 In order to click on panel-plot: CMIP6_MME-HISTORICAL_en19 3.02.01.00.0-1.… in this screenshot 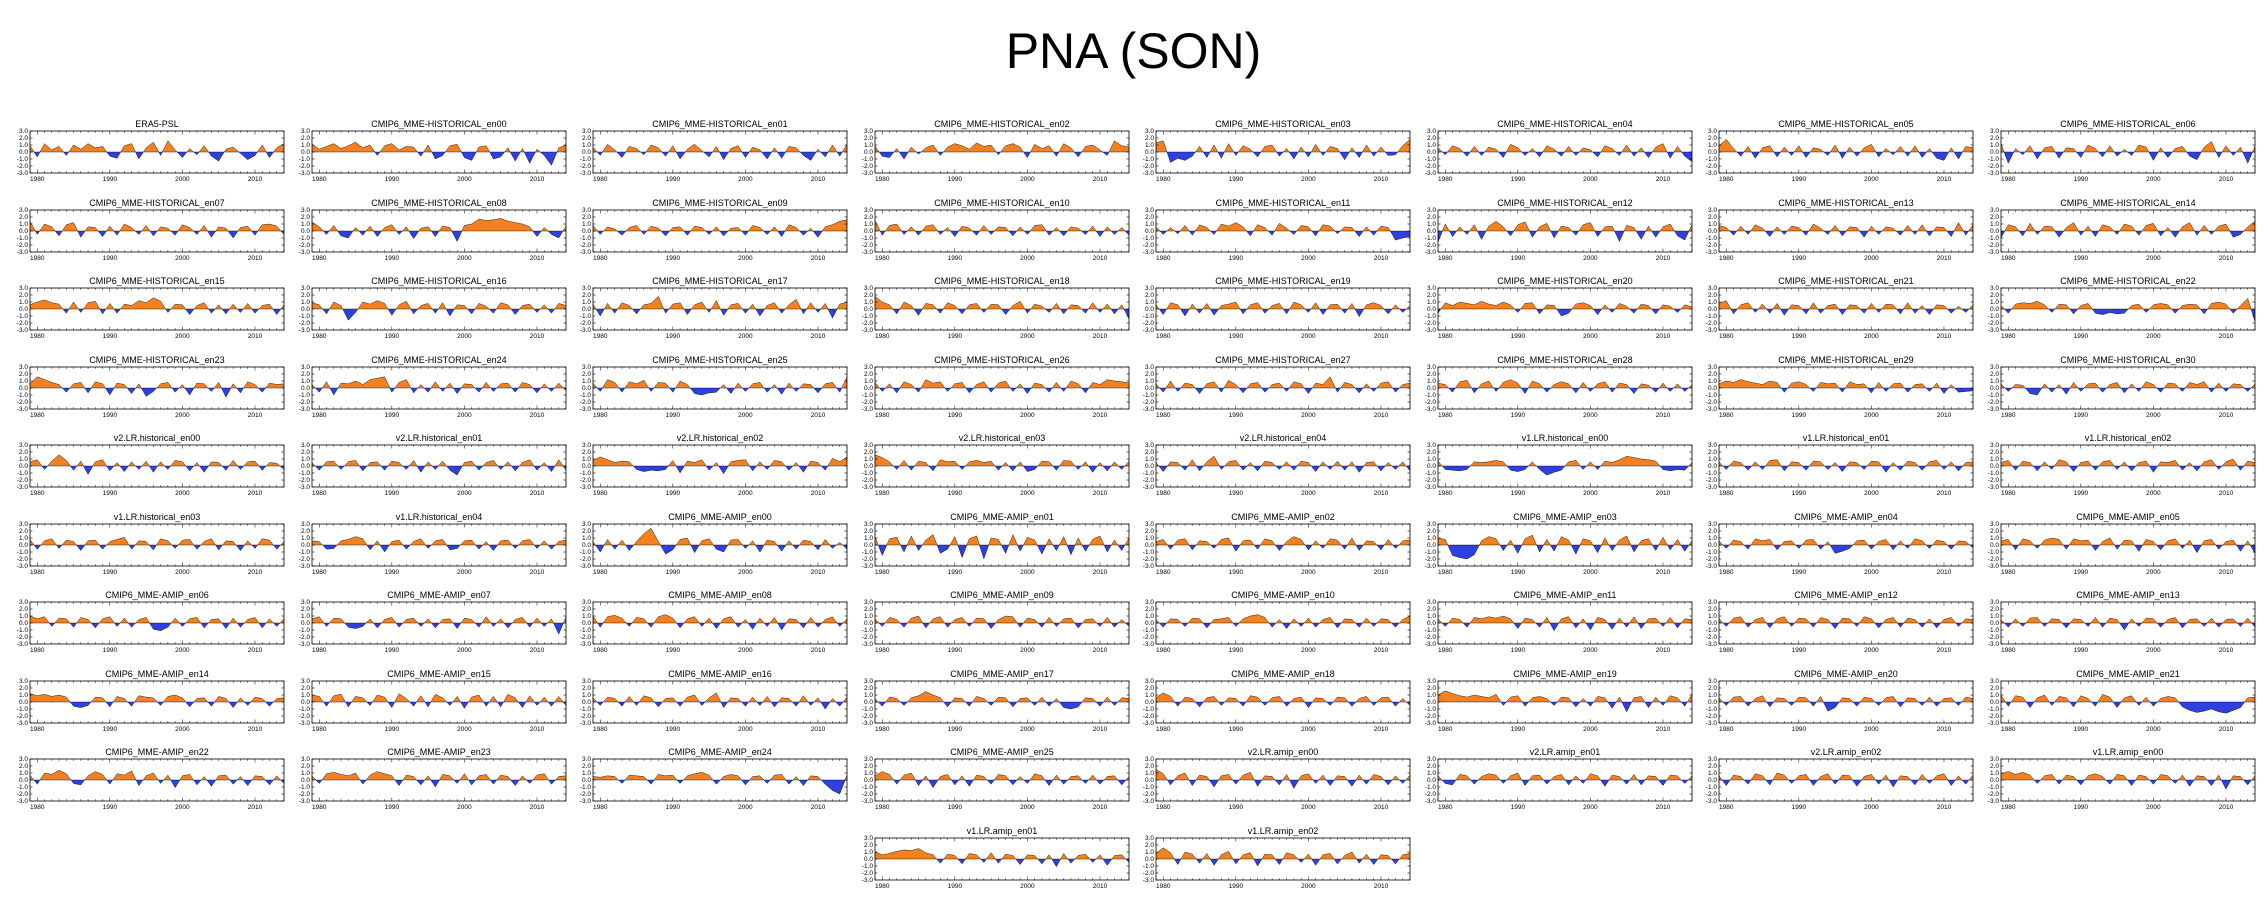, I will do `click(1277, 308)`.